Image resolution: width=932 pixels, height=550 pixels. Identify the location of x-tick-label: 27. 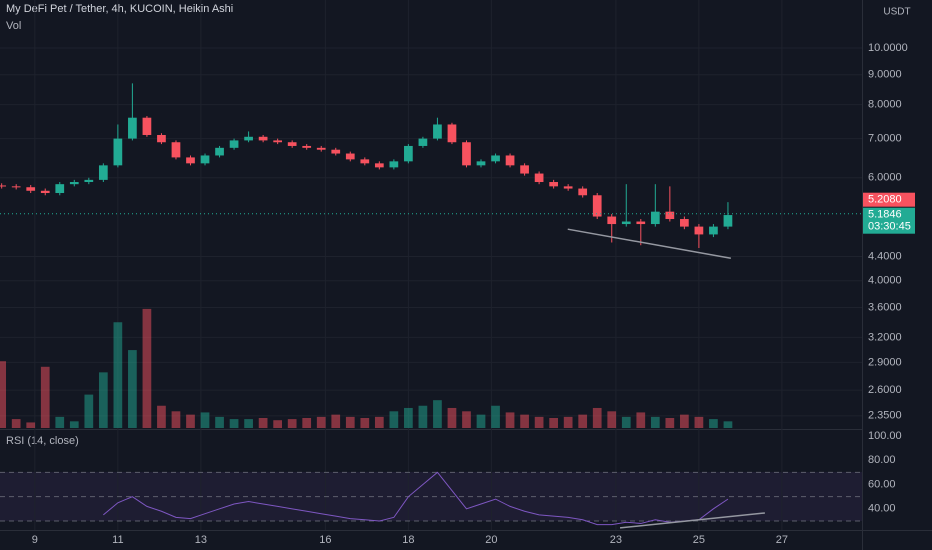
(782, 540).